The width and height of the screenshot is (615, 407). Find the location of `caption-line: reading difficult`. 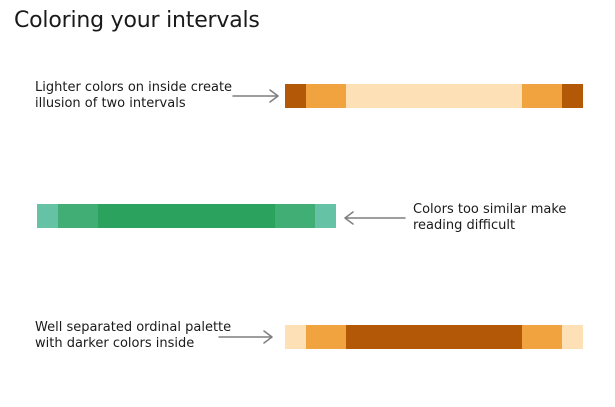

caption-line: reading difficult is located at coordinates (464, 225).